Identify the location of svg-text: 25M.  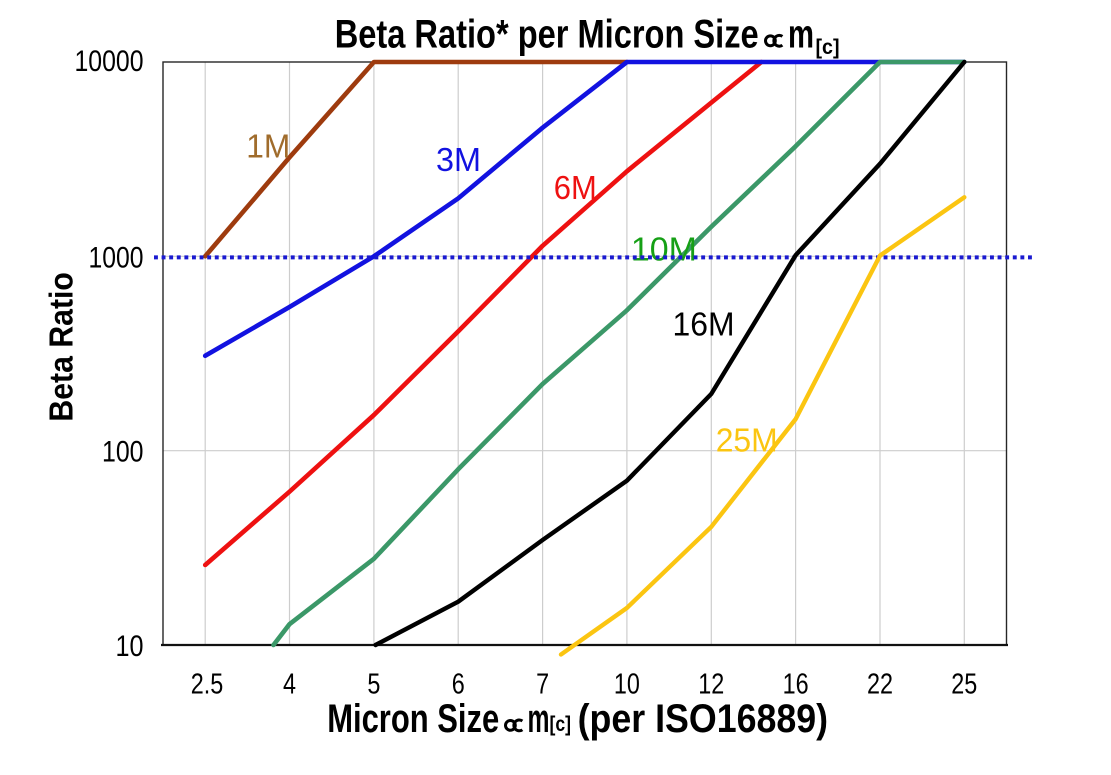
(747, 440).